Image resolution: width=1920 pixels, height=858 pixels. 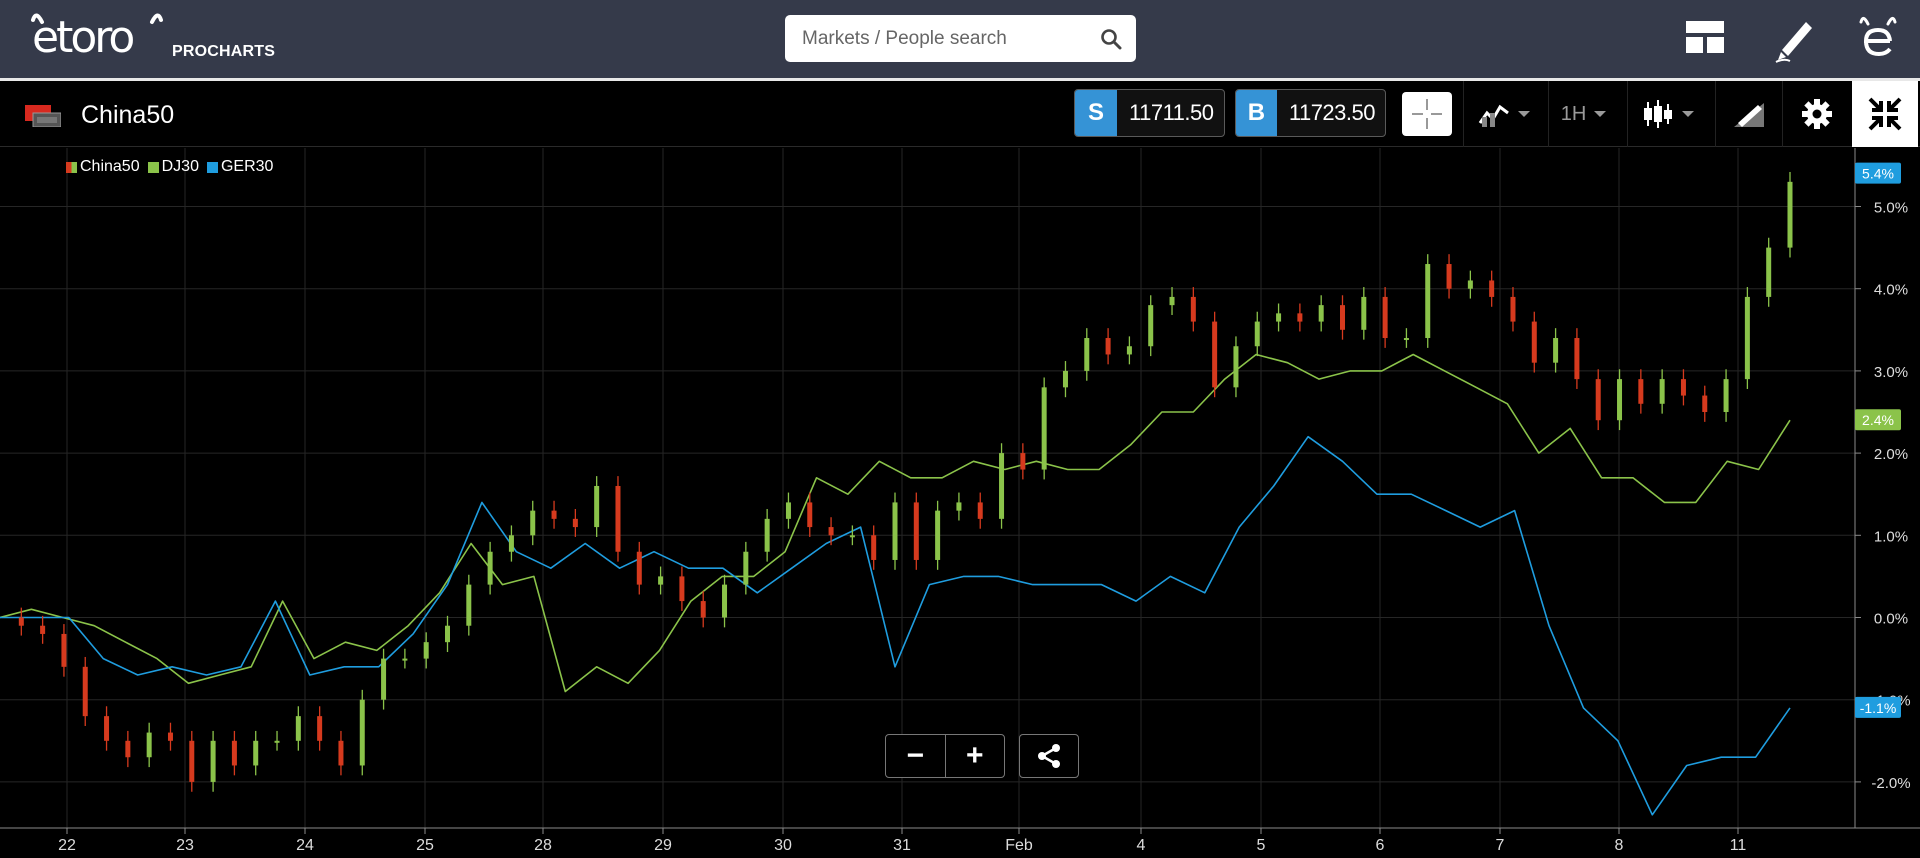 I want to click on legend-item-dj30: DJ30, so click(x=173, y=167).